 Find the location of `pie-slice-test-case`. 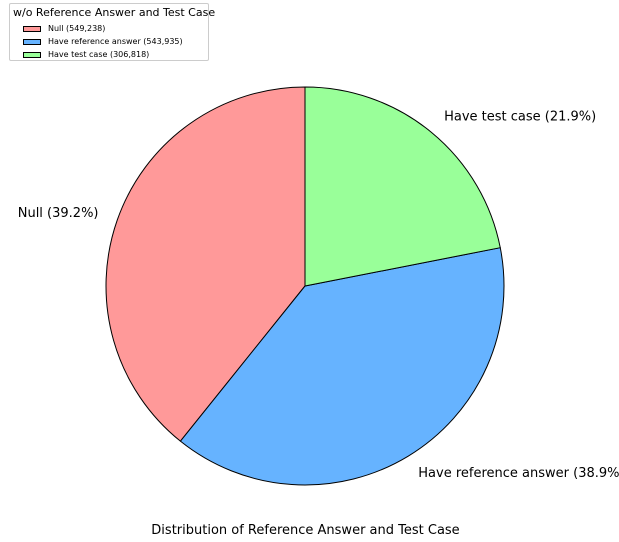

pie-slice-test-case is located at coordinates (402, 186).